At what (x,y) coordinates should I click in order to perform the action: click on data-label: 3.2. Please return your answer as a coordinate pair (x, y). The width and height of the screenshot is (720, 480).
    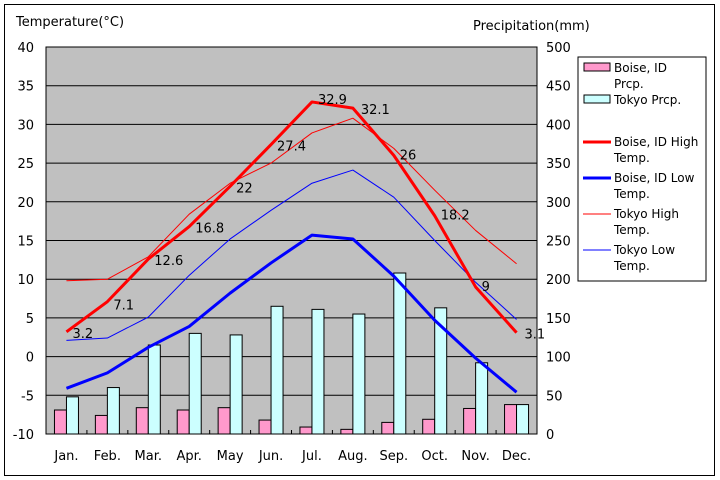
    Looking at the image, I should click on (82, 334).